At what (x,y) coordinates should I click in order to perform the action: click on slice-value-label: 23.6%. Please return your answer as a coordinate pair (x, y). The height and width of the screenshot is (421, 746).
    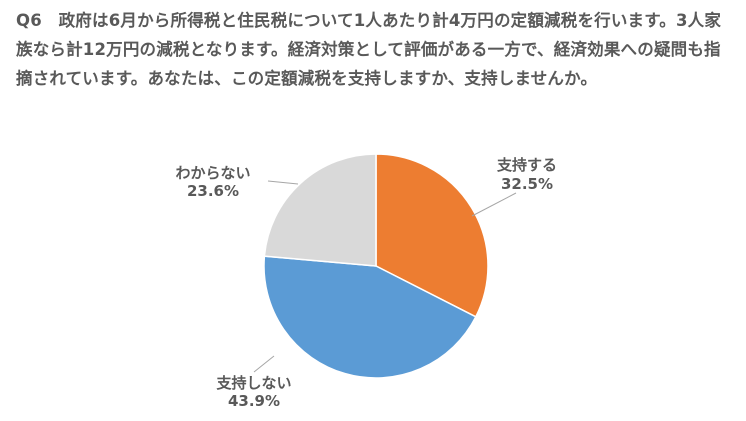
    Looking at the image, I should click on (213, 191).